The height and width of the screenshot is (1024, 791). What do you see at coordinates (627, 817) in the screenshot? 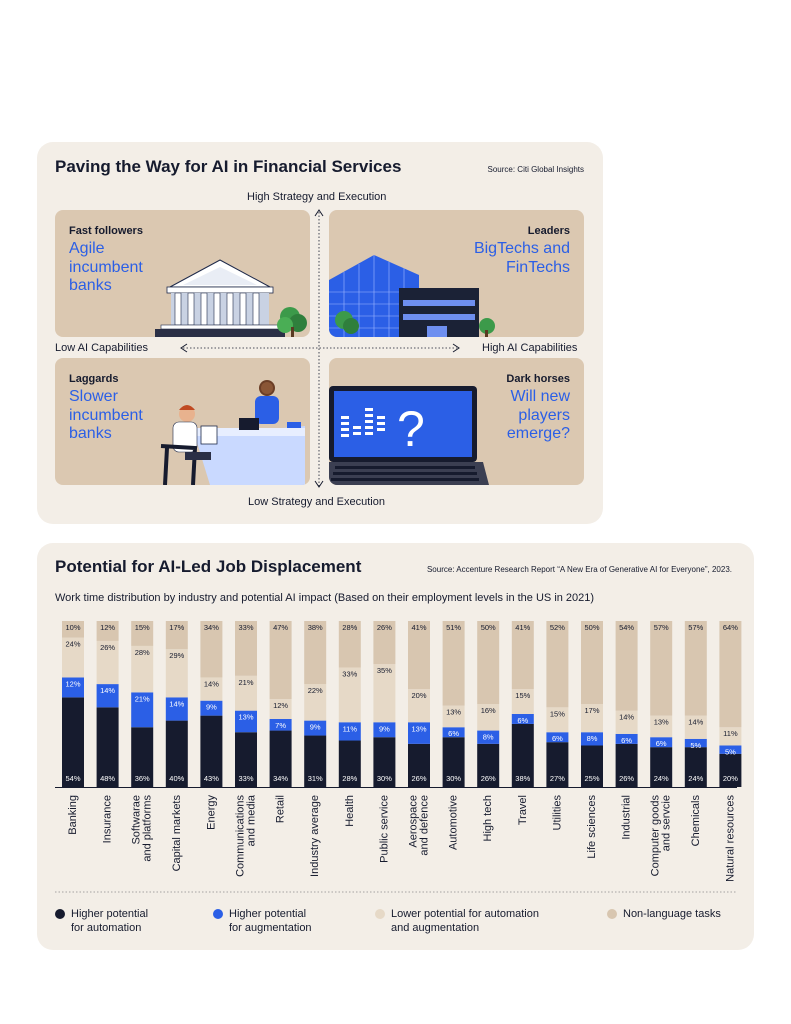
I see `category-label: Industrial` at bounding box center [627, 817].